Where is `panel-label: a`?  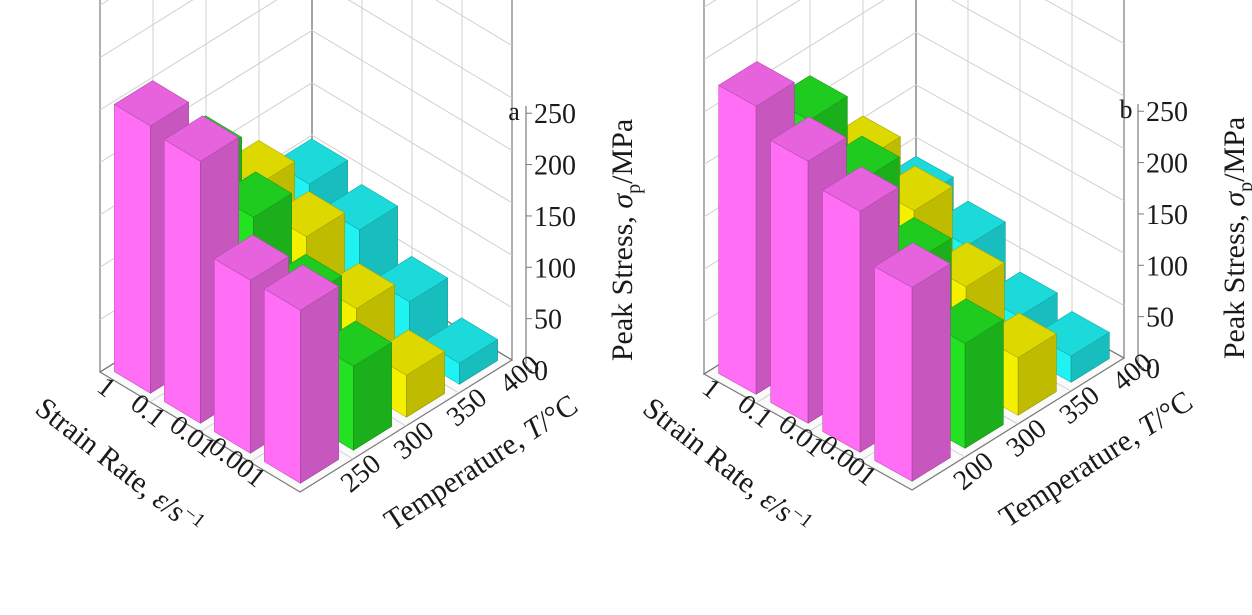 panel-label: a is located at coordinates (514, 111).